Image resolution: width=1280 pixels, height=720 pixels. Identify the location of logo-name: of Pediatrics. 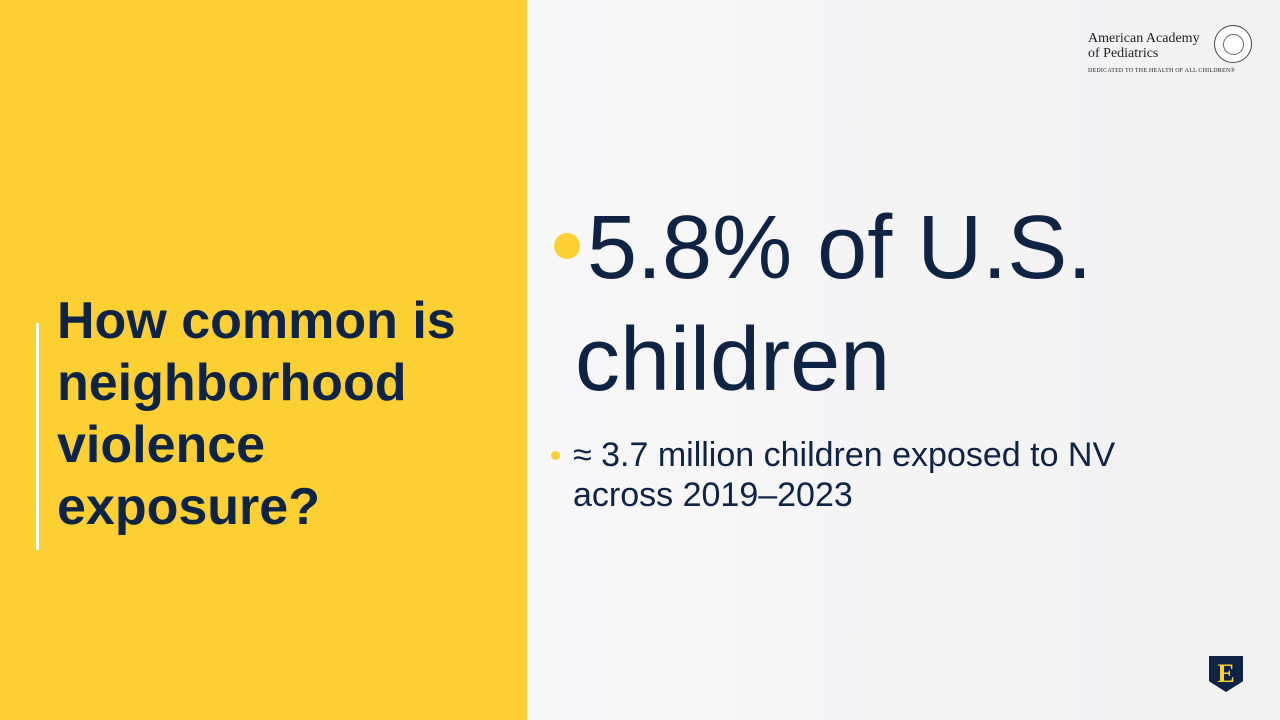
(1123, 53).